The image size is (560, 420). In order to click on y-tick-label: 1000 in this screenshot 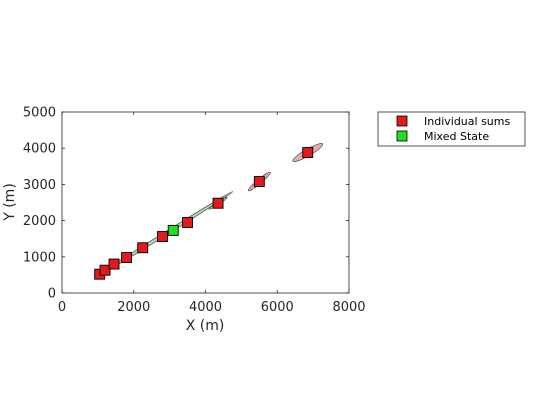, I will do `click(39, 257)`.